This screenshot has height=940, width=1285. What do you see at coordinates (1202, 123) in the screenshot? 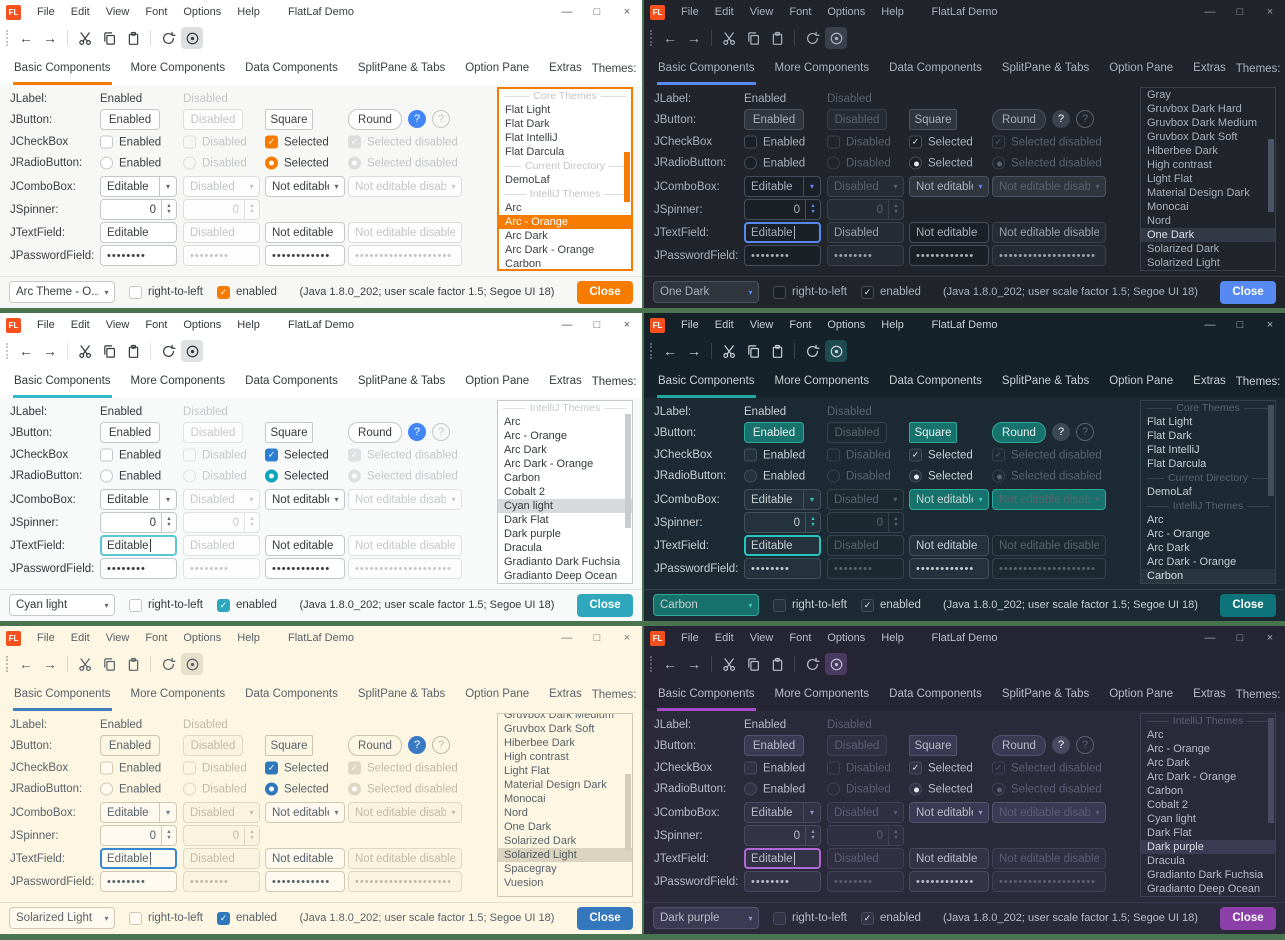
I see `theme-list-item: Gruvbox Dark Medium` at bounding box center [1202, 123].